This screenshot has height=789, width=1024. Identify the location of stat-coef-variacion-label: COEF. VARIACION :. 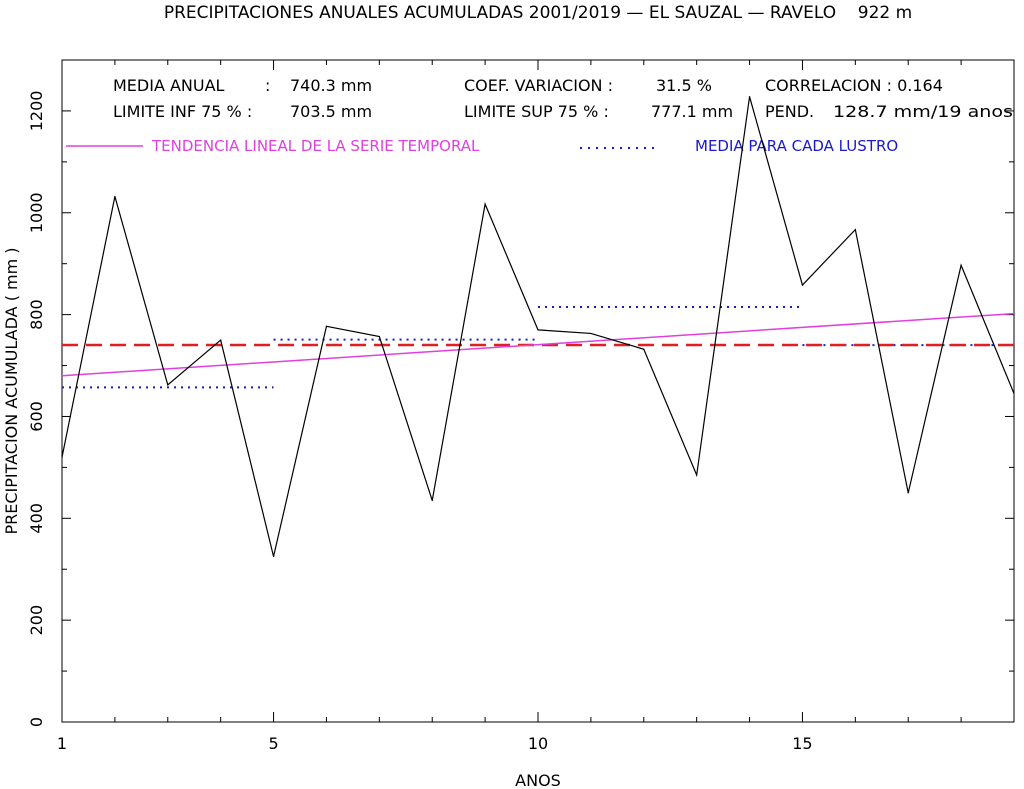
(538, 85).